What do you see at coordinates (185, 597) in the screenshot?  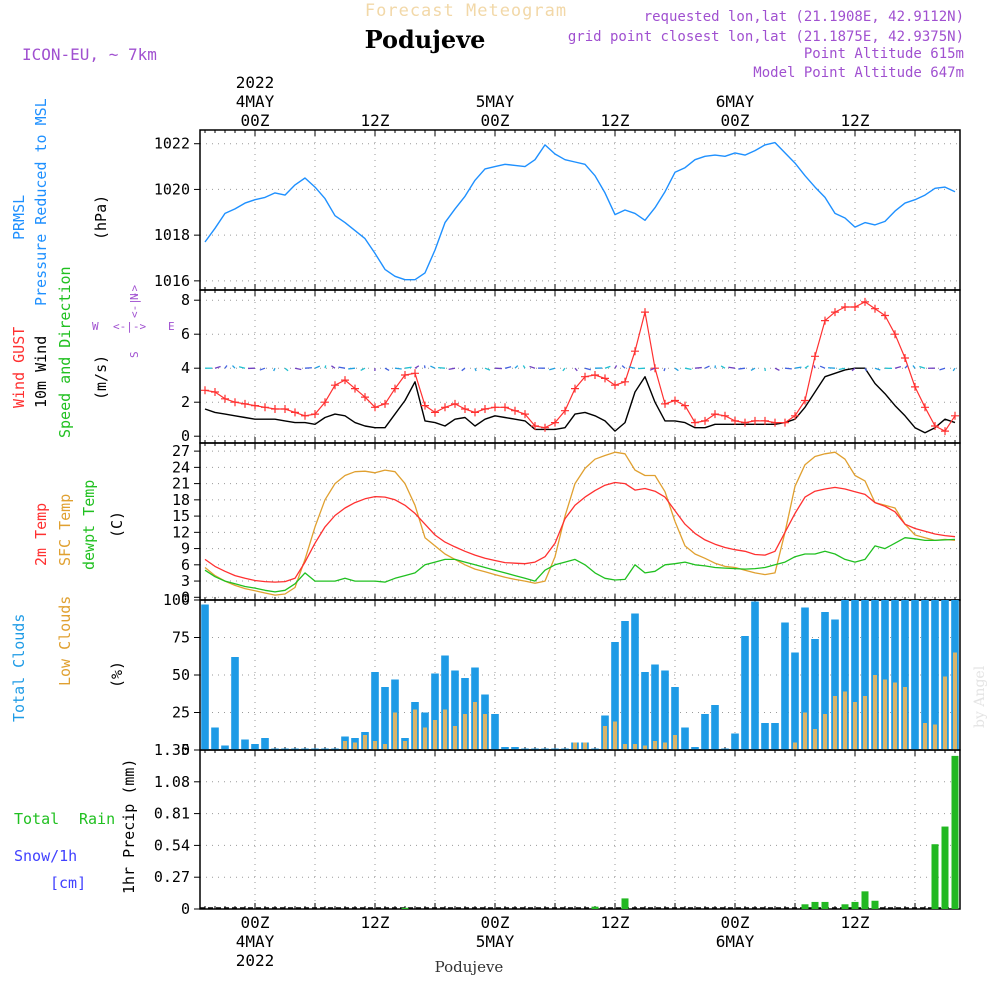 I see `y-tick-label: 0` at bounding box center [185, 597].